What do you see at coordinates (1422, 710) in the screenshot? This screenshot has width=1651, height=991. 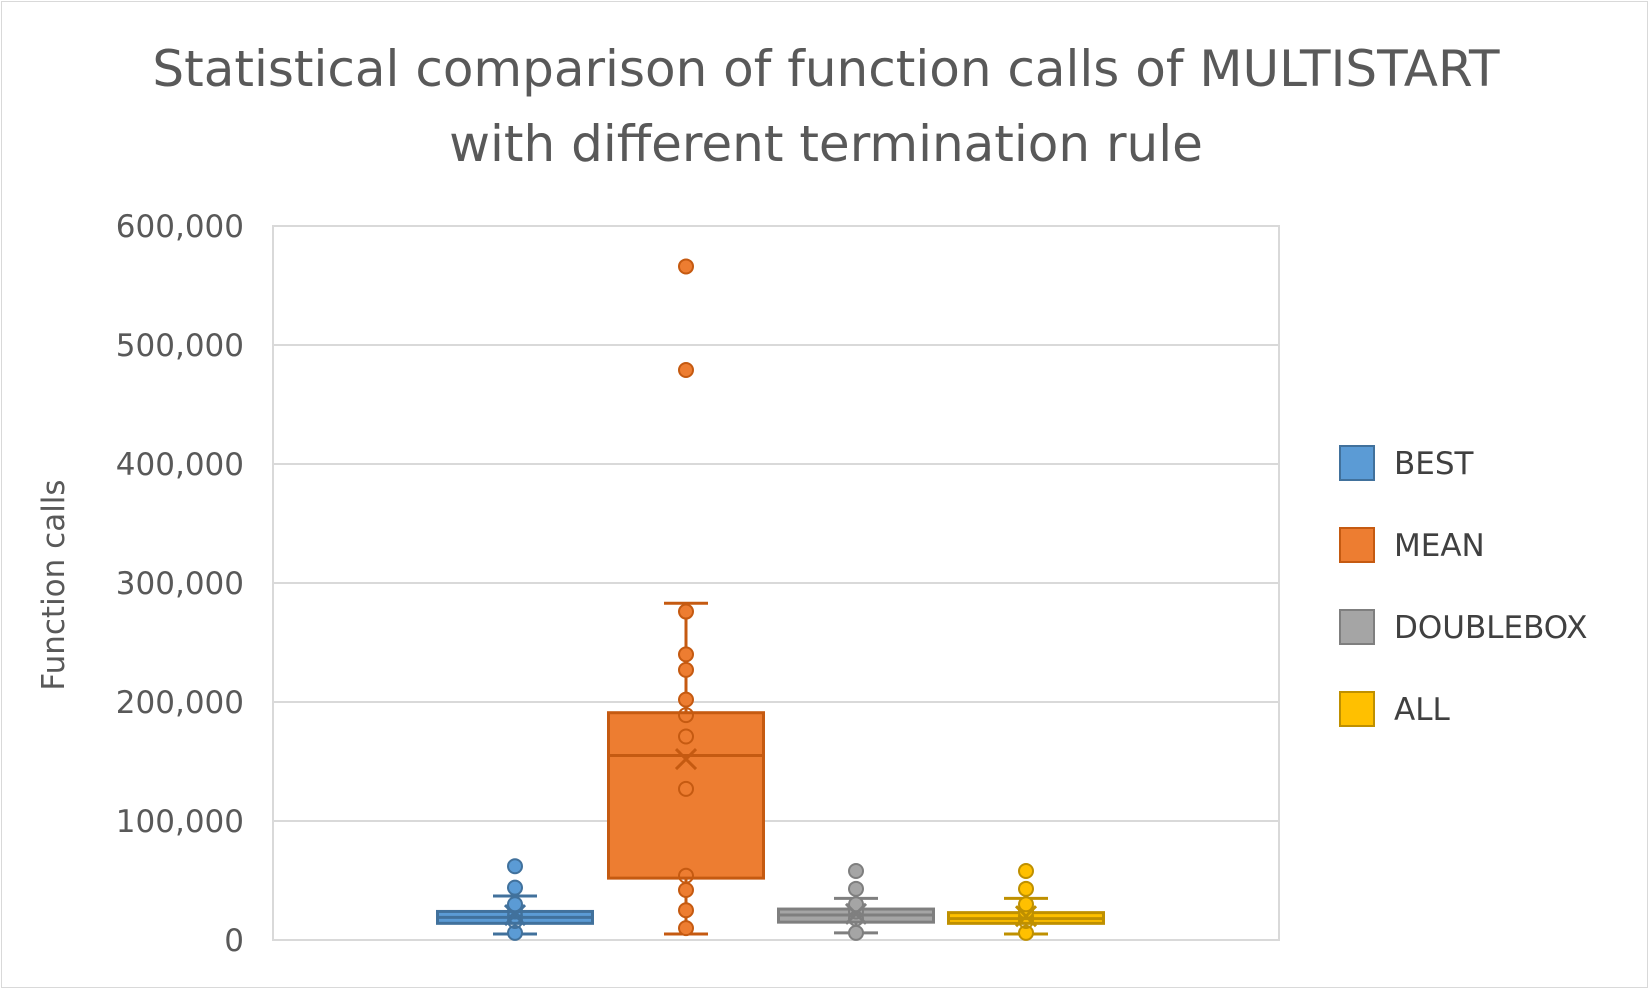 I see `legend-label: ALL` at bounding box center [1422, 710].